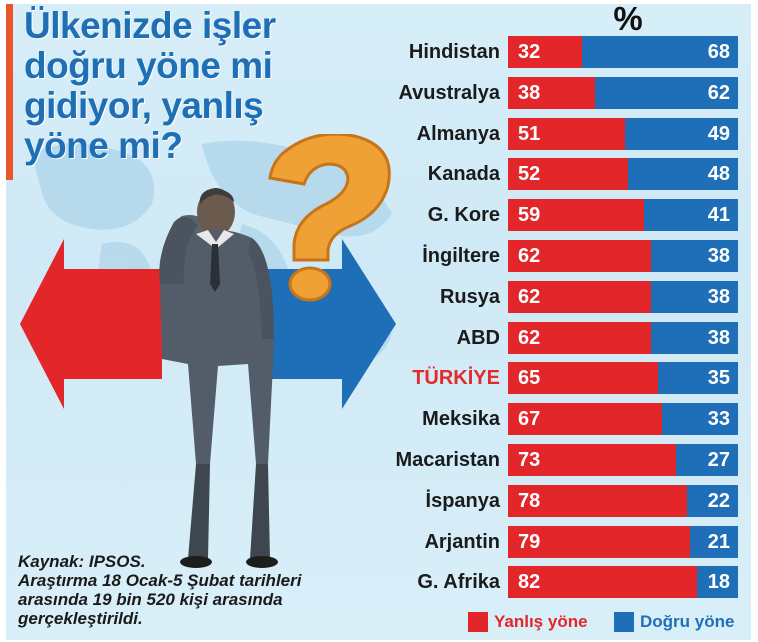  What do you see at coordinates (541, 621) in the screenshot?
I see `legend-label-wrong: Yanlış yöne` at bounding box center [541, 621].